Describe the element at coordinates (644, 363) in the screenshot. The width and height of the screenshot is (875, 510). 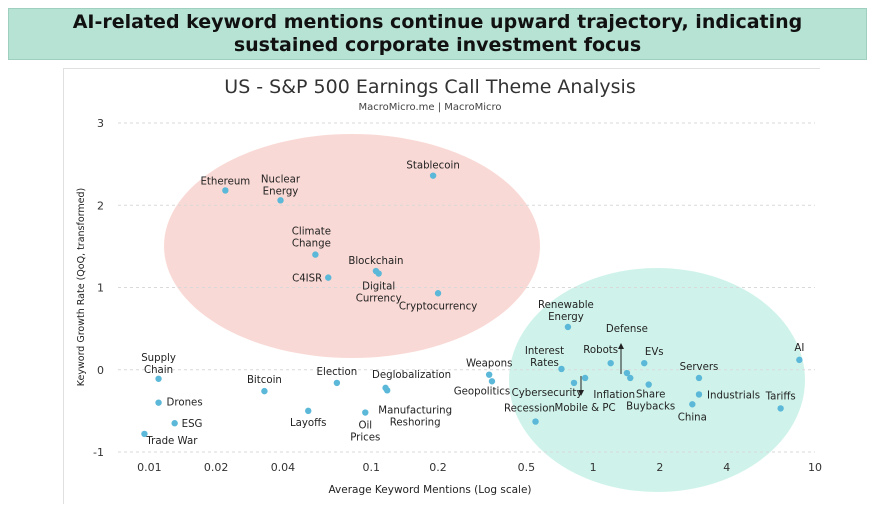
I see `point-evs` at that location.